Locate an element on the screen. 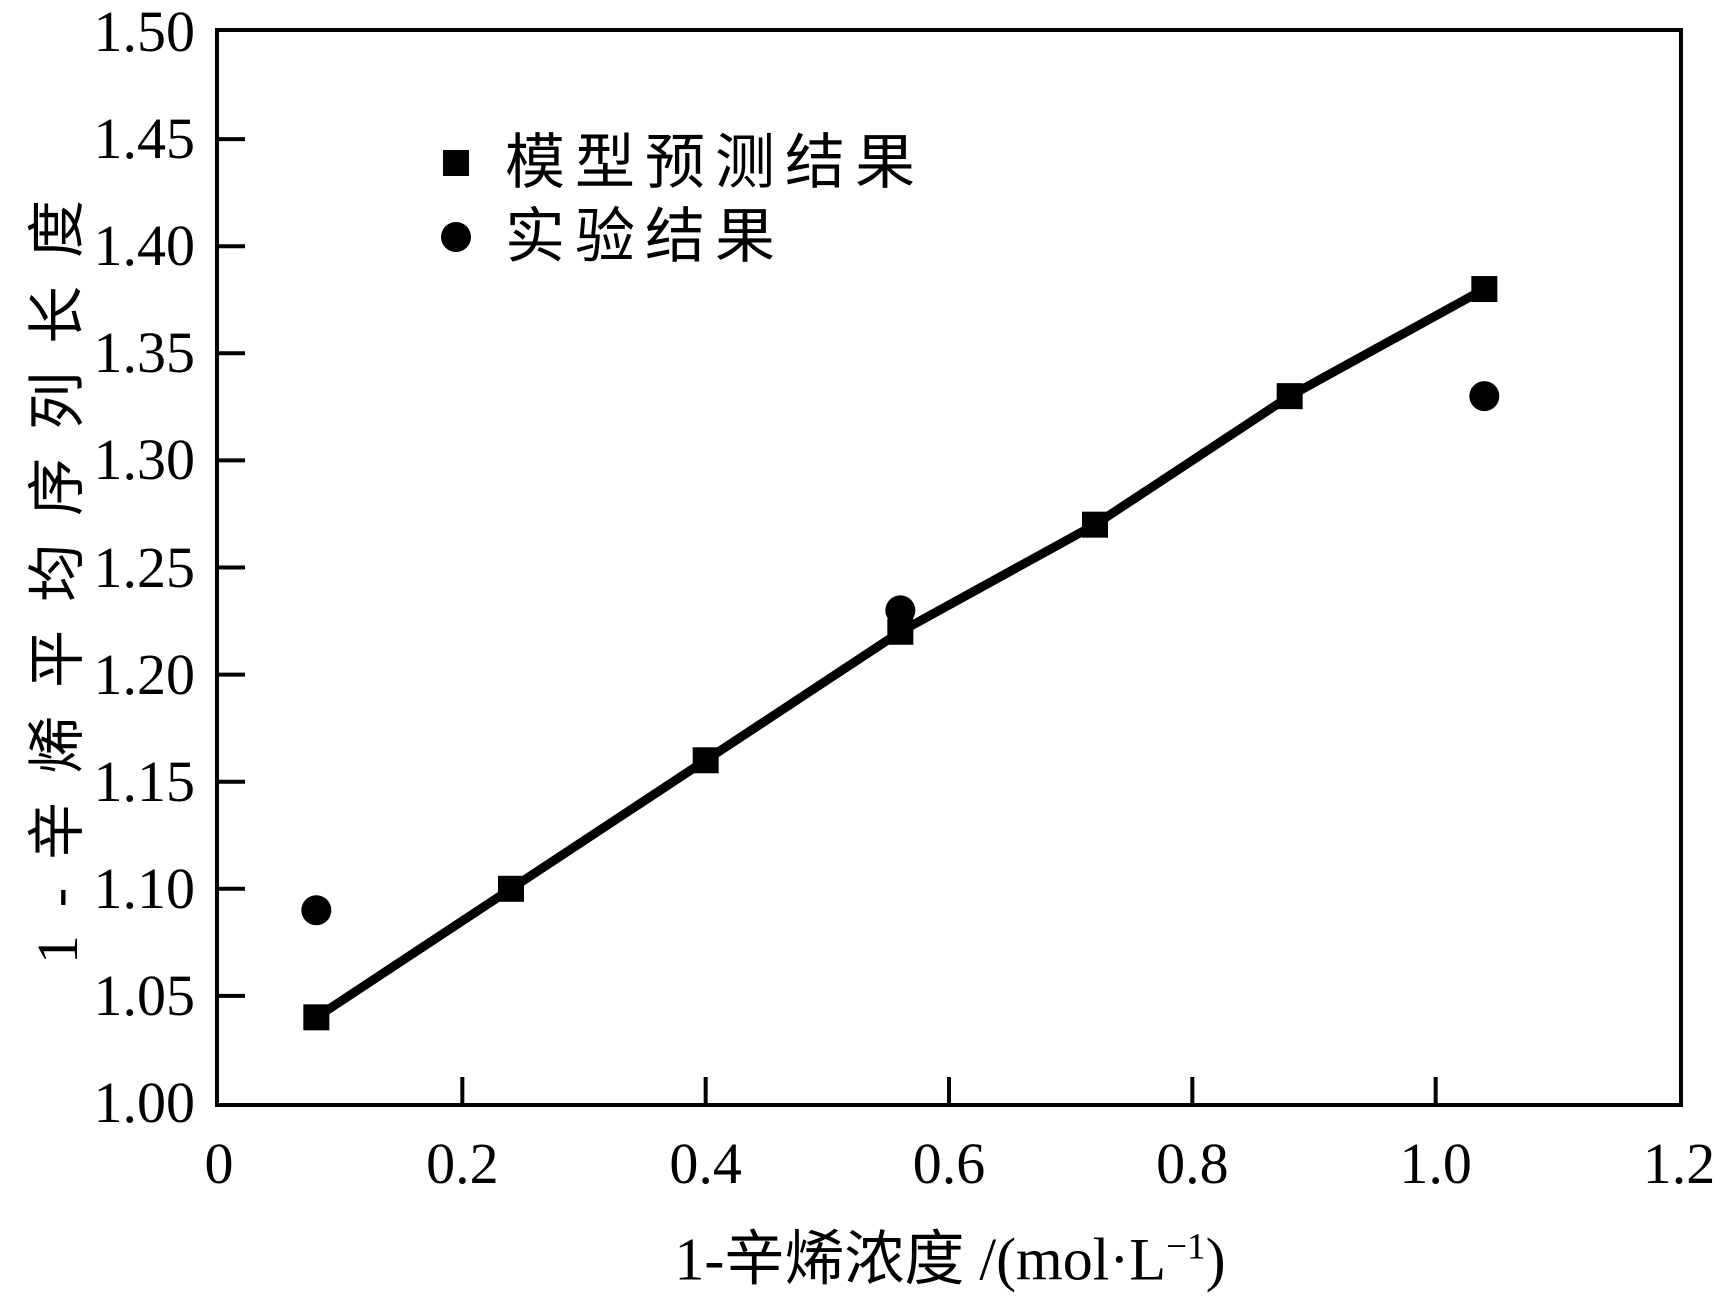 The image size is (1726, 1298). y-axis-title: 1-辛烯平均序列长度 is located at coordinates (57, 568).